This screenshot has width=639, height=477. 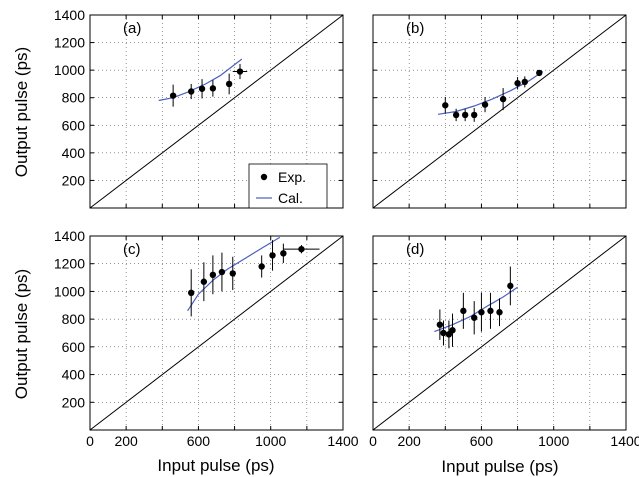 What do you see at coordinates (132, 249) in the screenshot?
I see `panel-label: (c)` at bounding box center [132, 249].